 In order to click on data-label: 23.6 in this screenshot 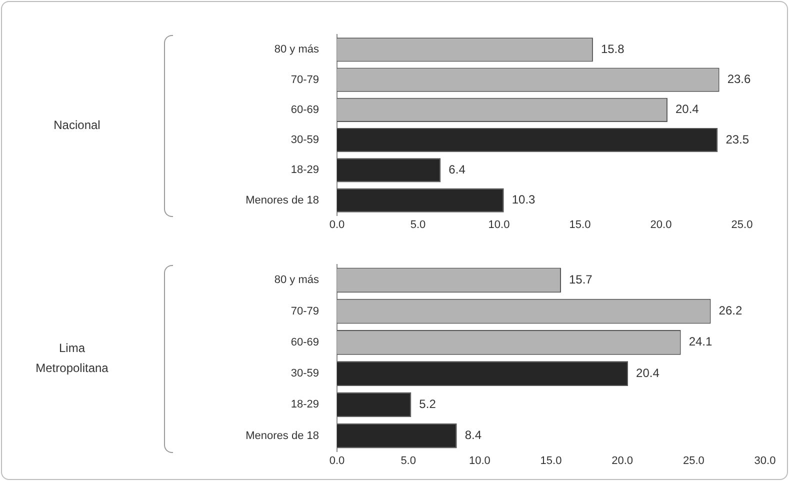, I will do `click(739, 79)`.